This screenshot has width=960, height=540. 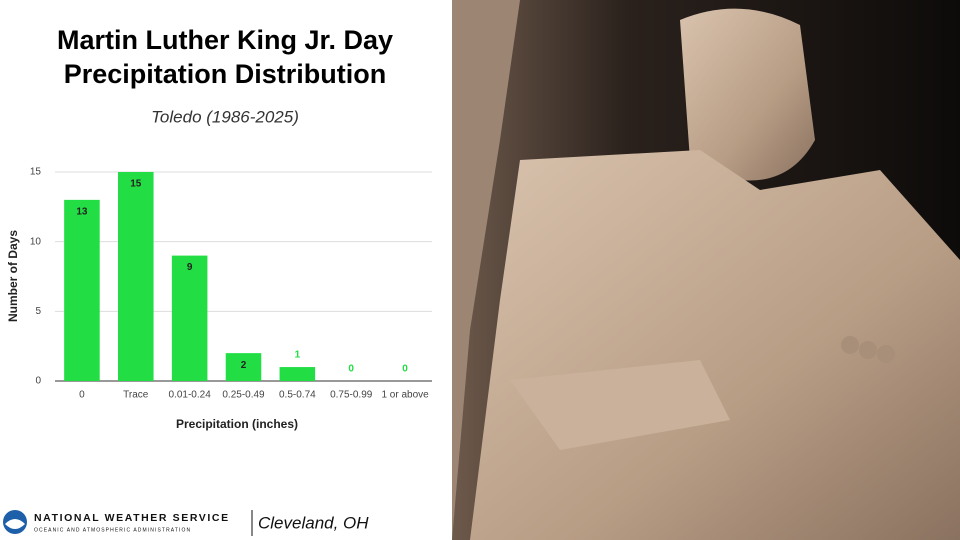 I want to click on data-label: 15, so click(x=136, y=184).